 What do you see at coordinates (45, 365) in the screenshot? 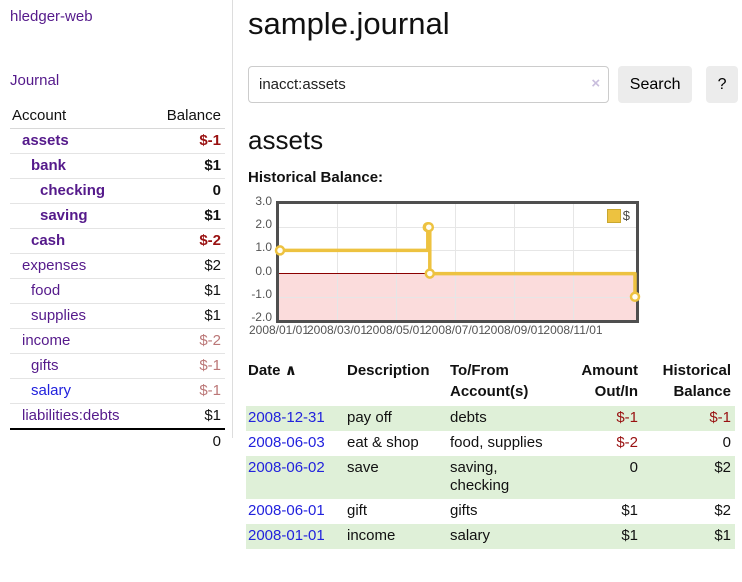
I see `account-link-gifts: gifts` at bounding box center [45, 365].